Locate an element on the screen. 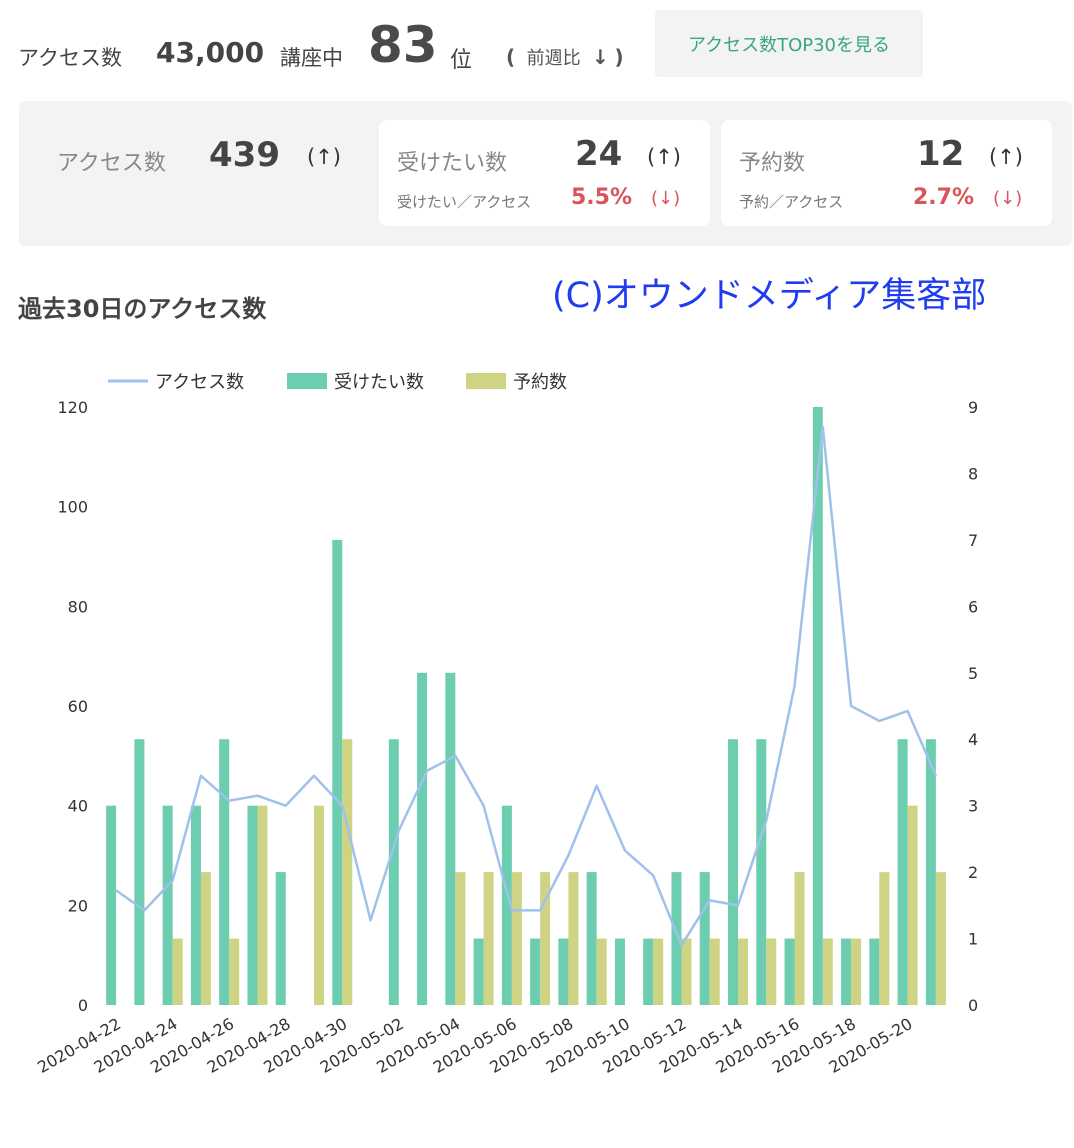 This screenshot has width=1074, height=1148. ranking-row: アクセス数 43,000 講座中 83 位 ( 前週比 ↓ ) is located at coordinates (546, 49).